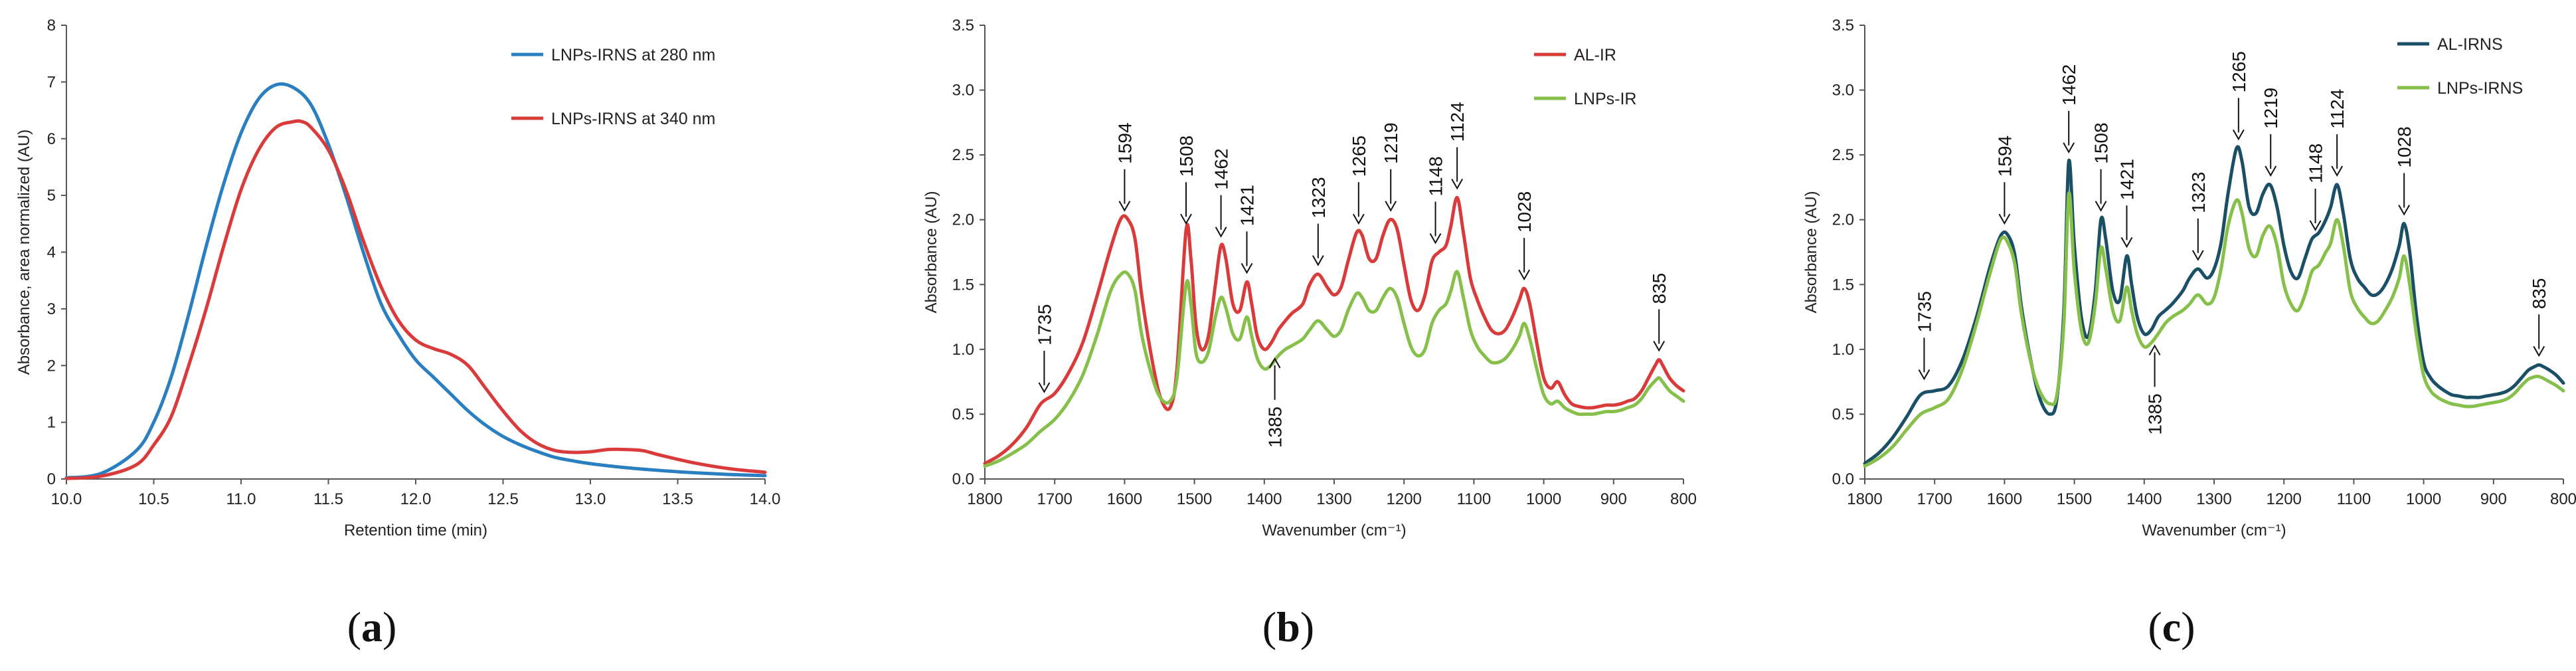 This screenshot has height=671, width=2576. I want to click on panel-label: (c), so click(2171, 626).